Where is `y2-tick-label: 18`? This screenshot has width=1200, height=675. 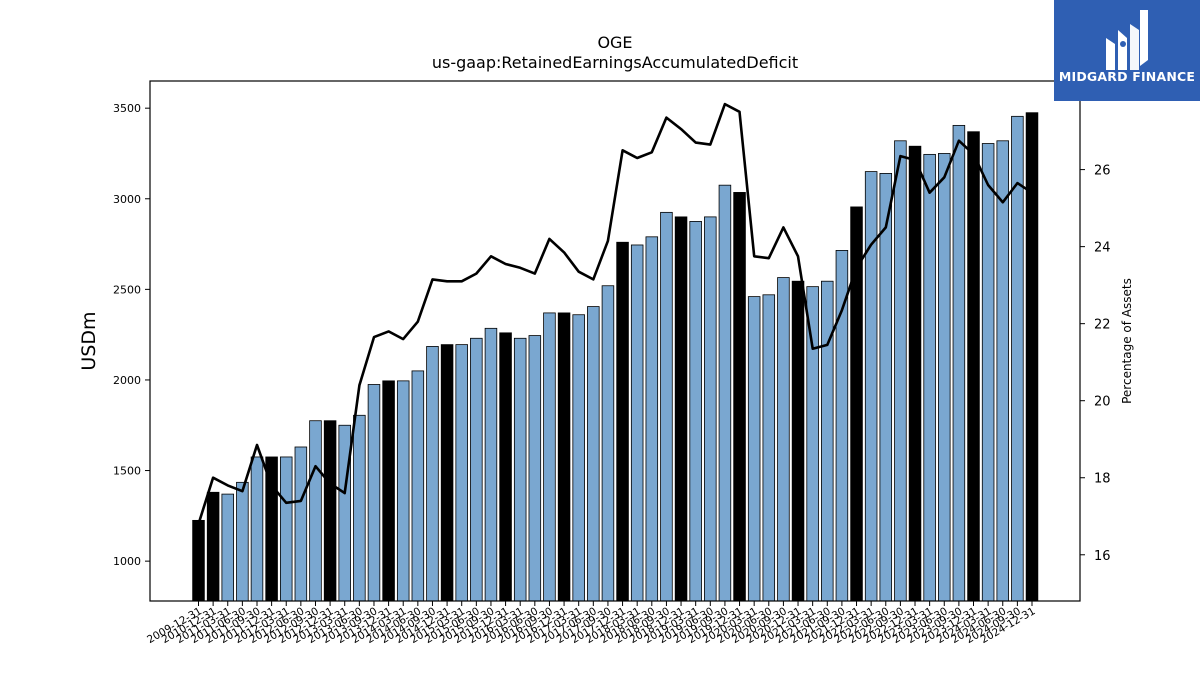
y2-tick-label: 18 is located at coordinates (1102, 479).